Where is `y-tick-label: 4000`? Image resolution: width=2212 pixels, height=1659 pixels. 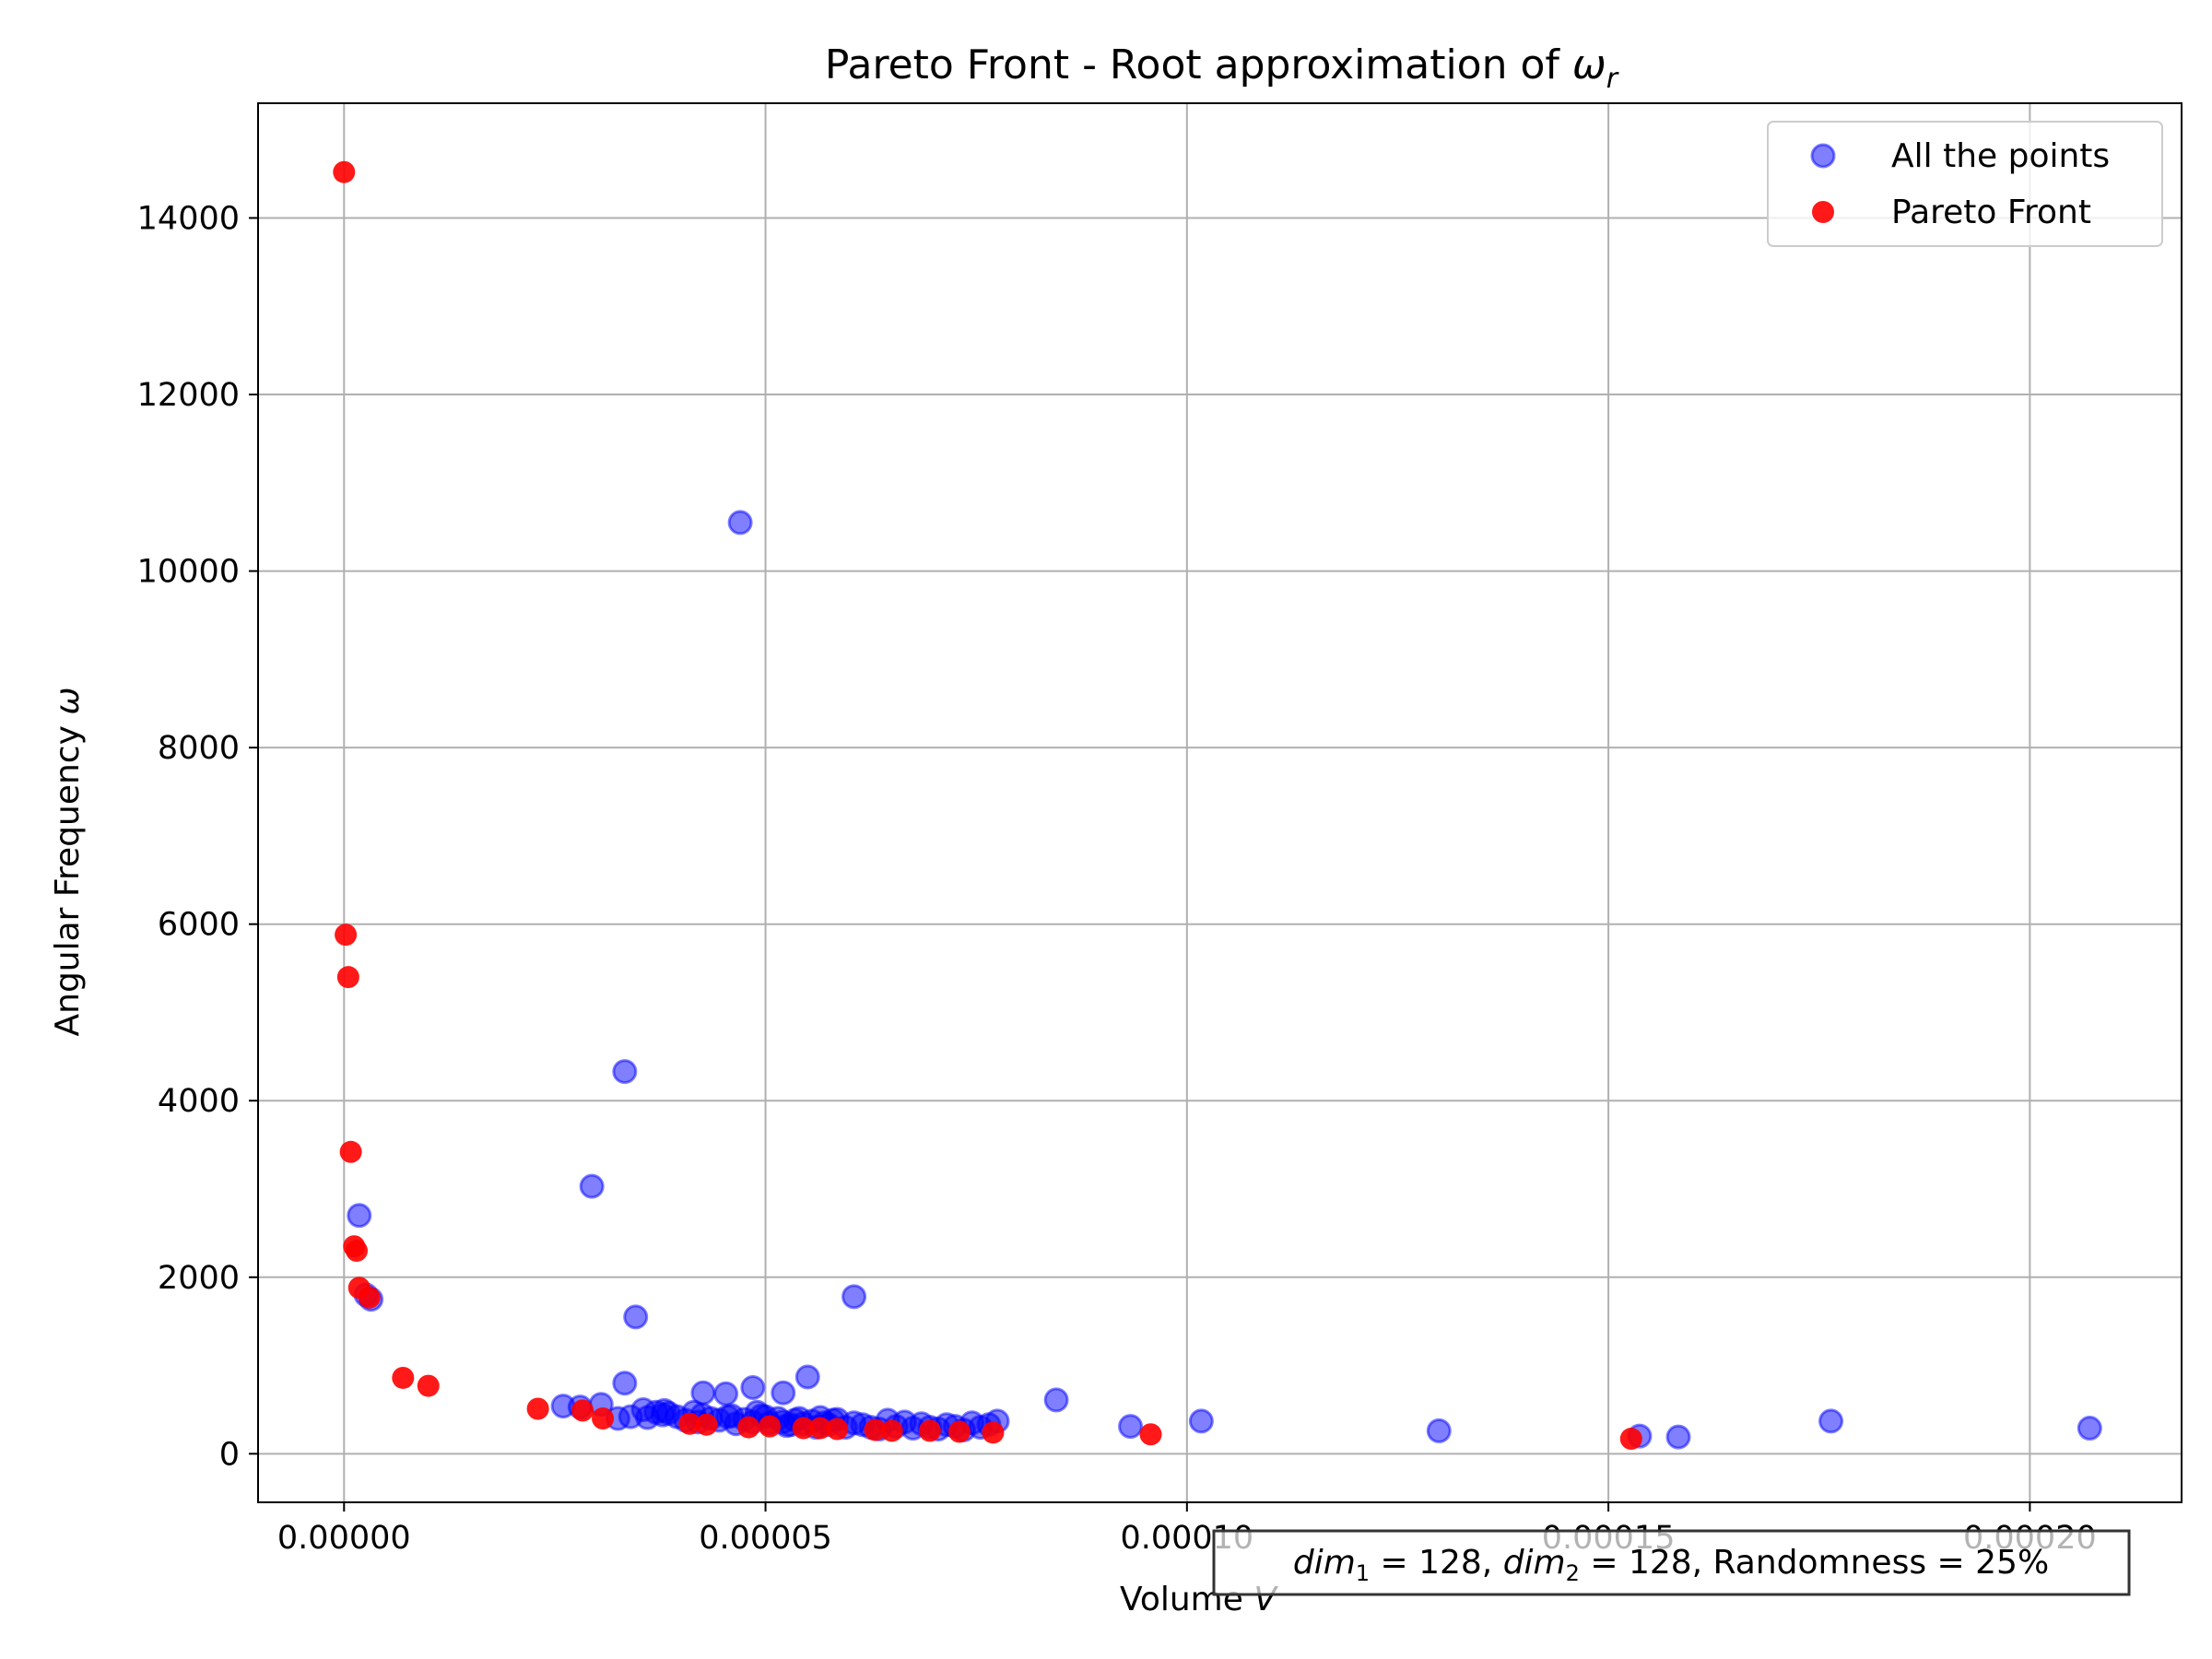
y-tick-label: 4000 is located at coordinates (199, 1101).